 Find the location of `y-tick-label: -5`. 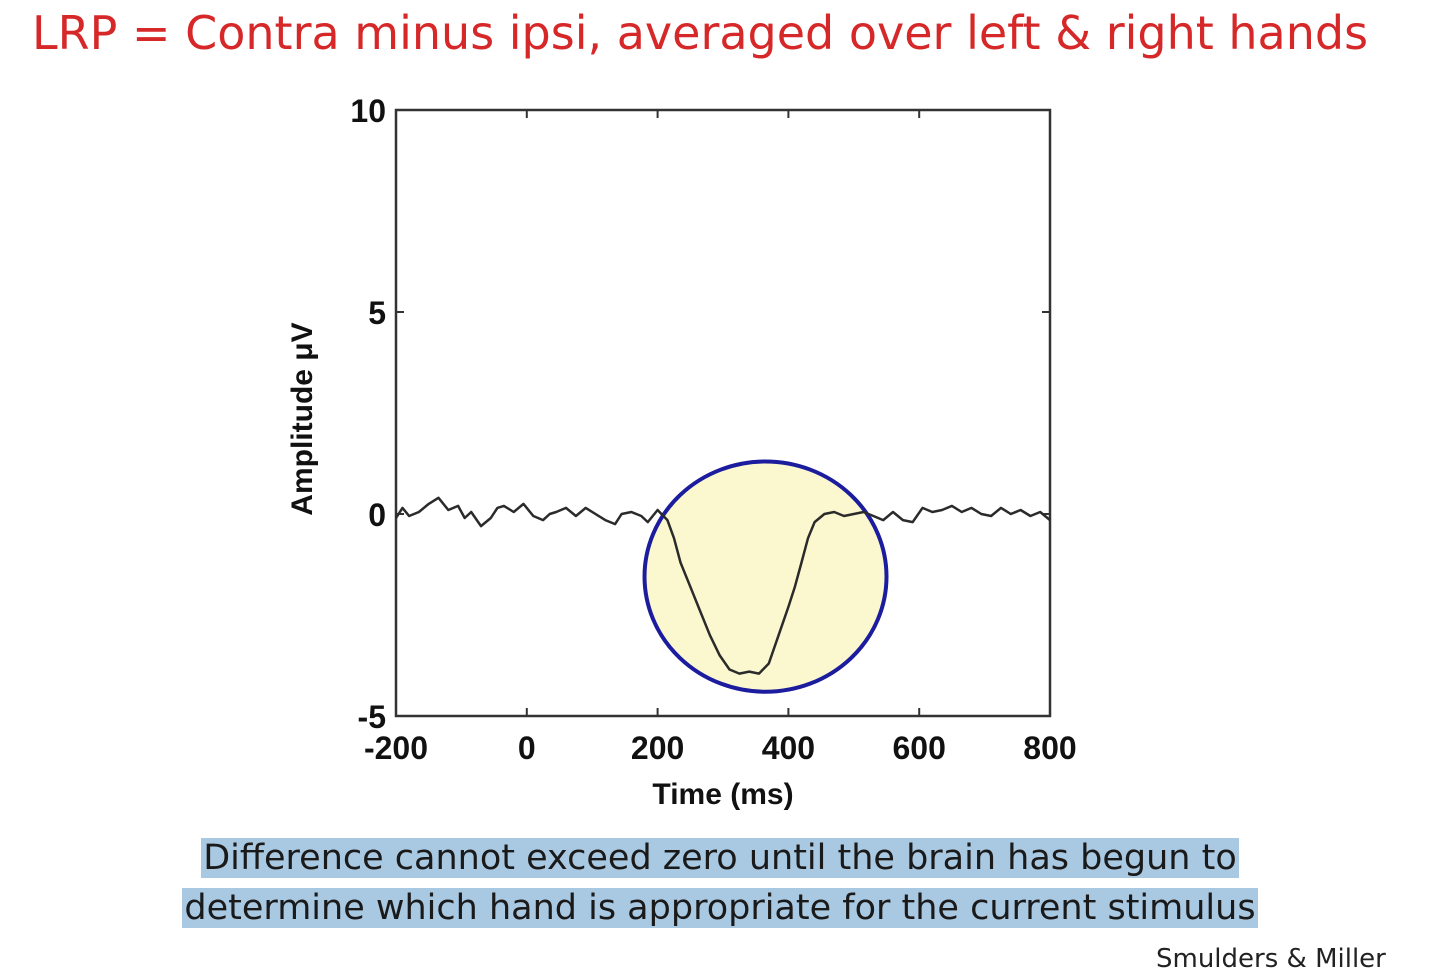

y-tick-label: -5 is located at coordinates (372, 717).